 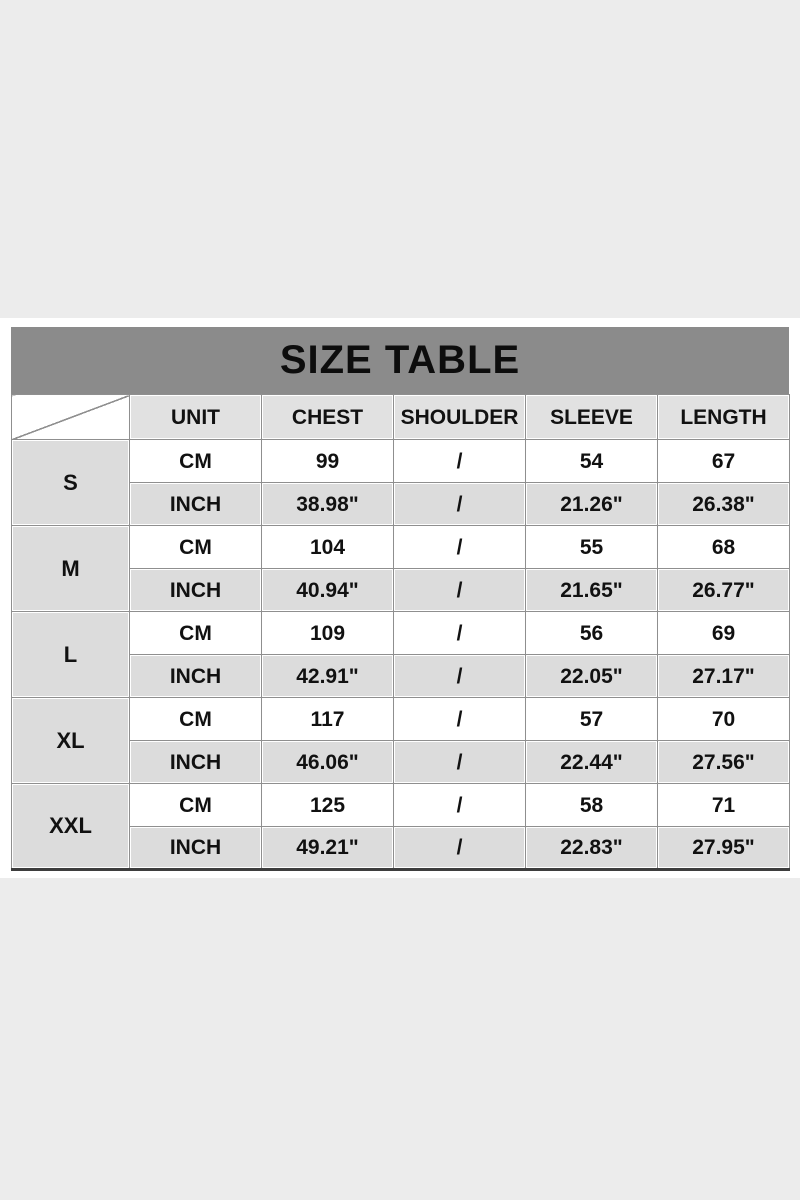 I want to click on value-cell: 117, so click(x=327, y=719).